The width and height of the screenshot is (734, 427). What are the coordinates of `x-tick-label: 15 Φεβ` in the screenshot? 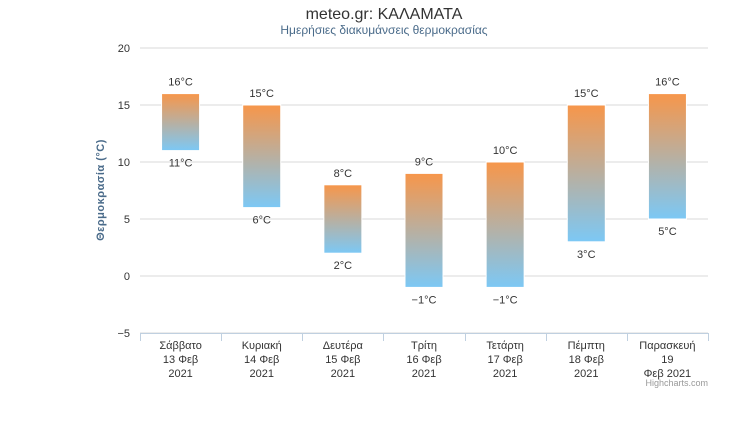 It's located at (342, 360).